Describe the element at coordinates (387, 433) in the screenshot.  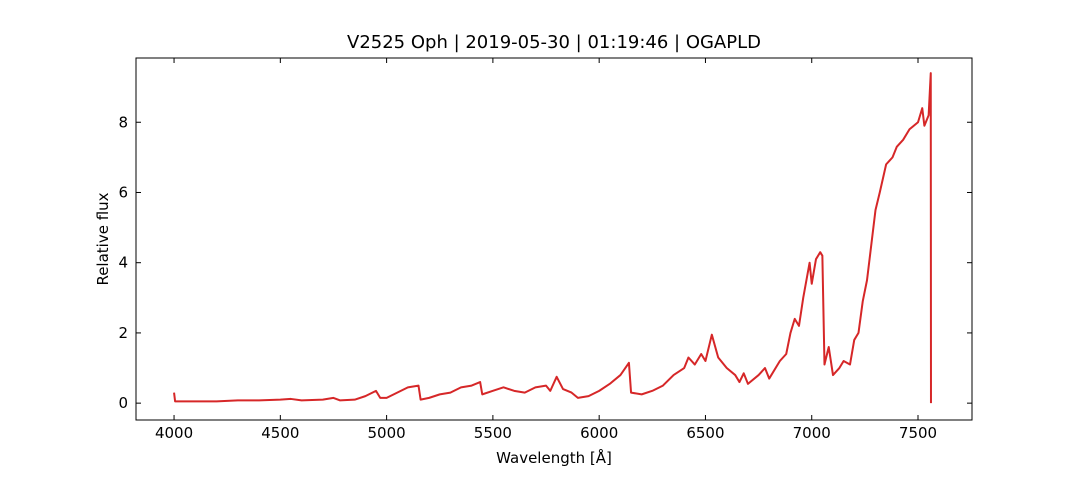
I see `x-tick-label: 5000` at that location.